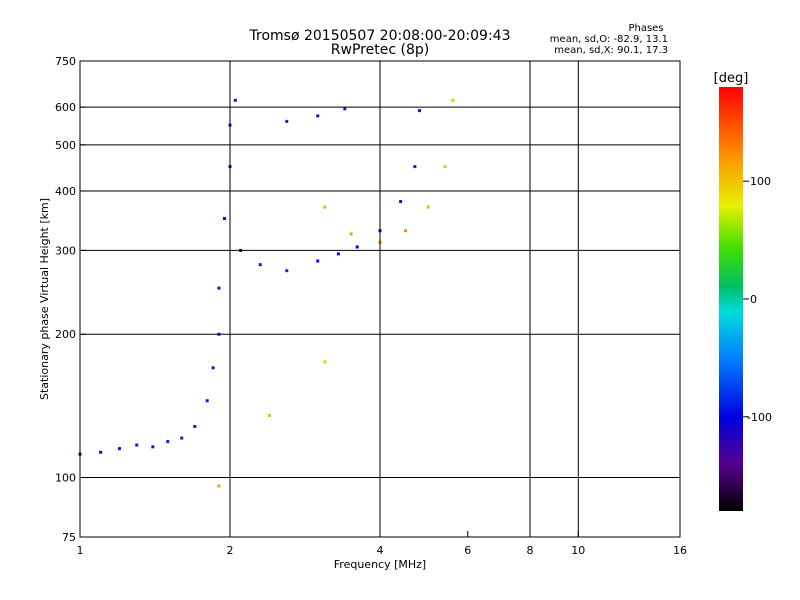 The image size is (800, 600). What do you see at coordinates (65, 250) in the screenshot?
I see `y-tick-label: 300` at bounding box center [65, 250].